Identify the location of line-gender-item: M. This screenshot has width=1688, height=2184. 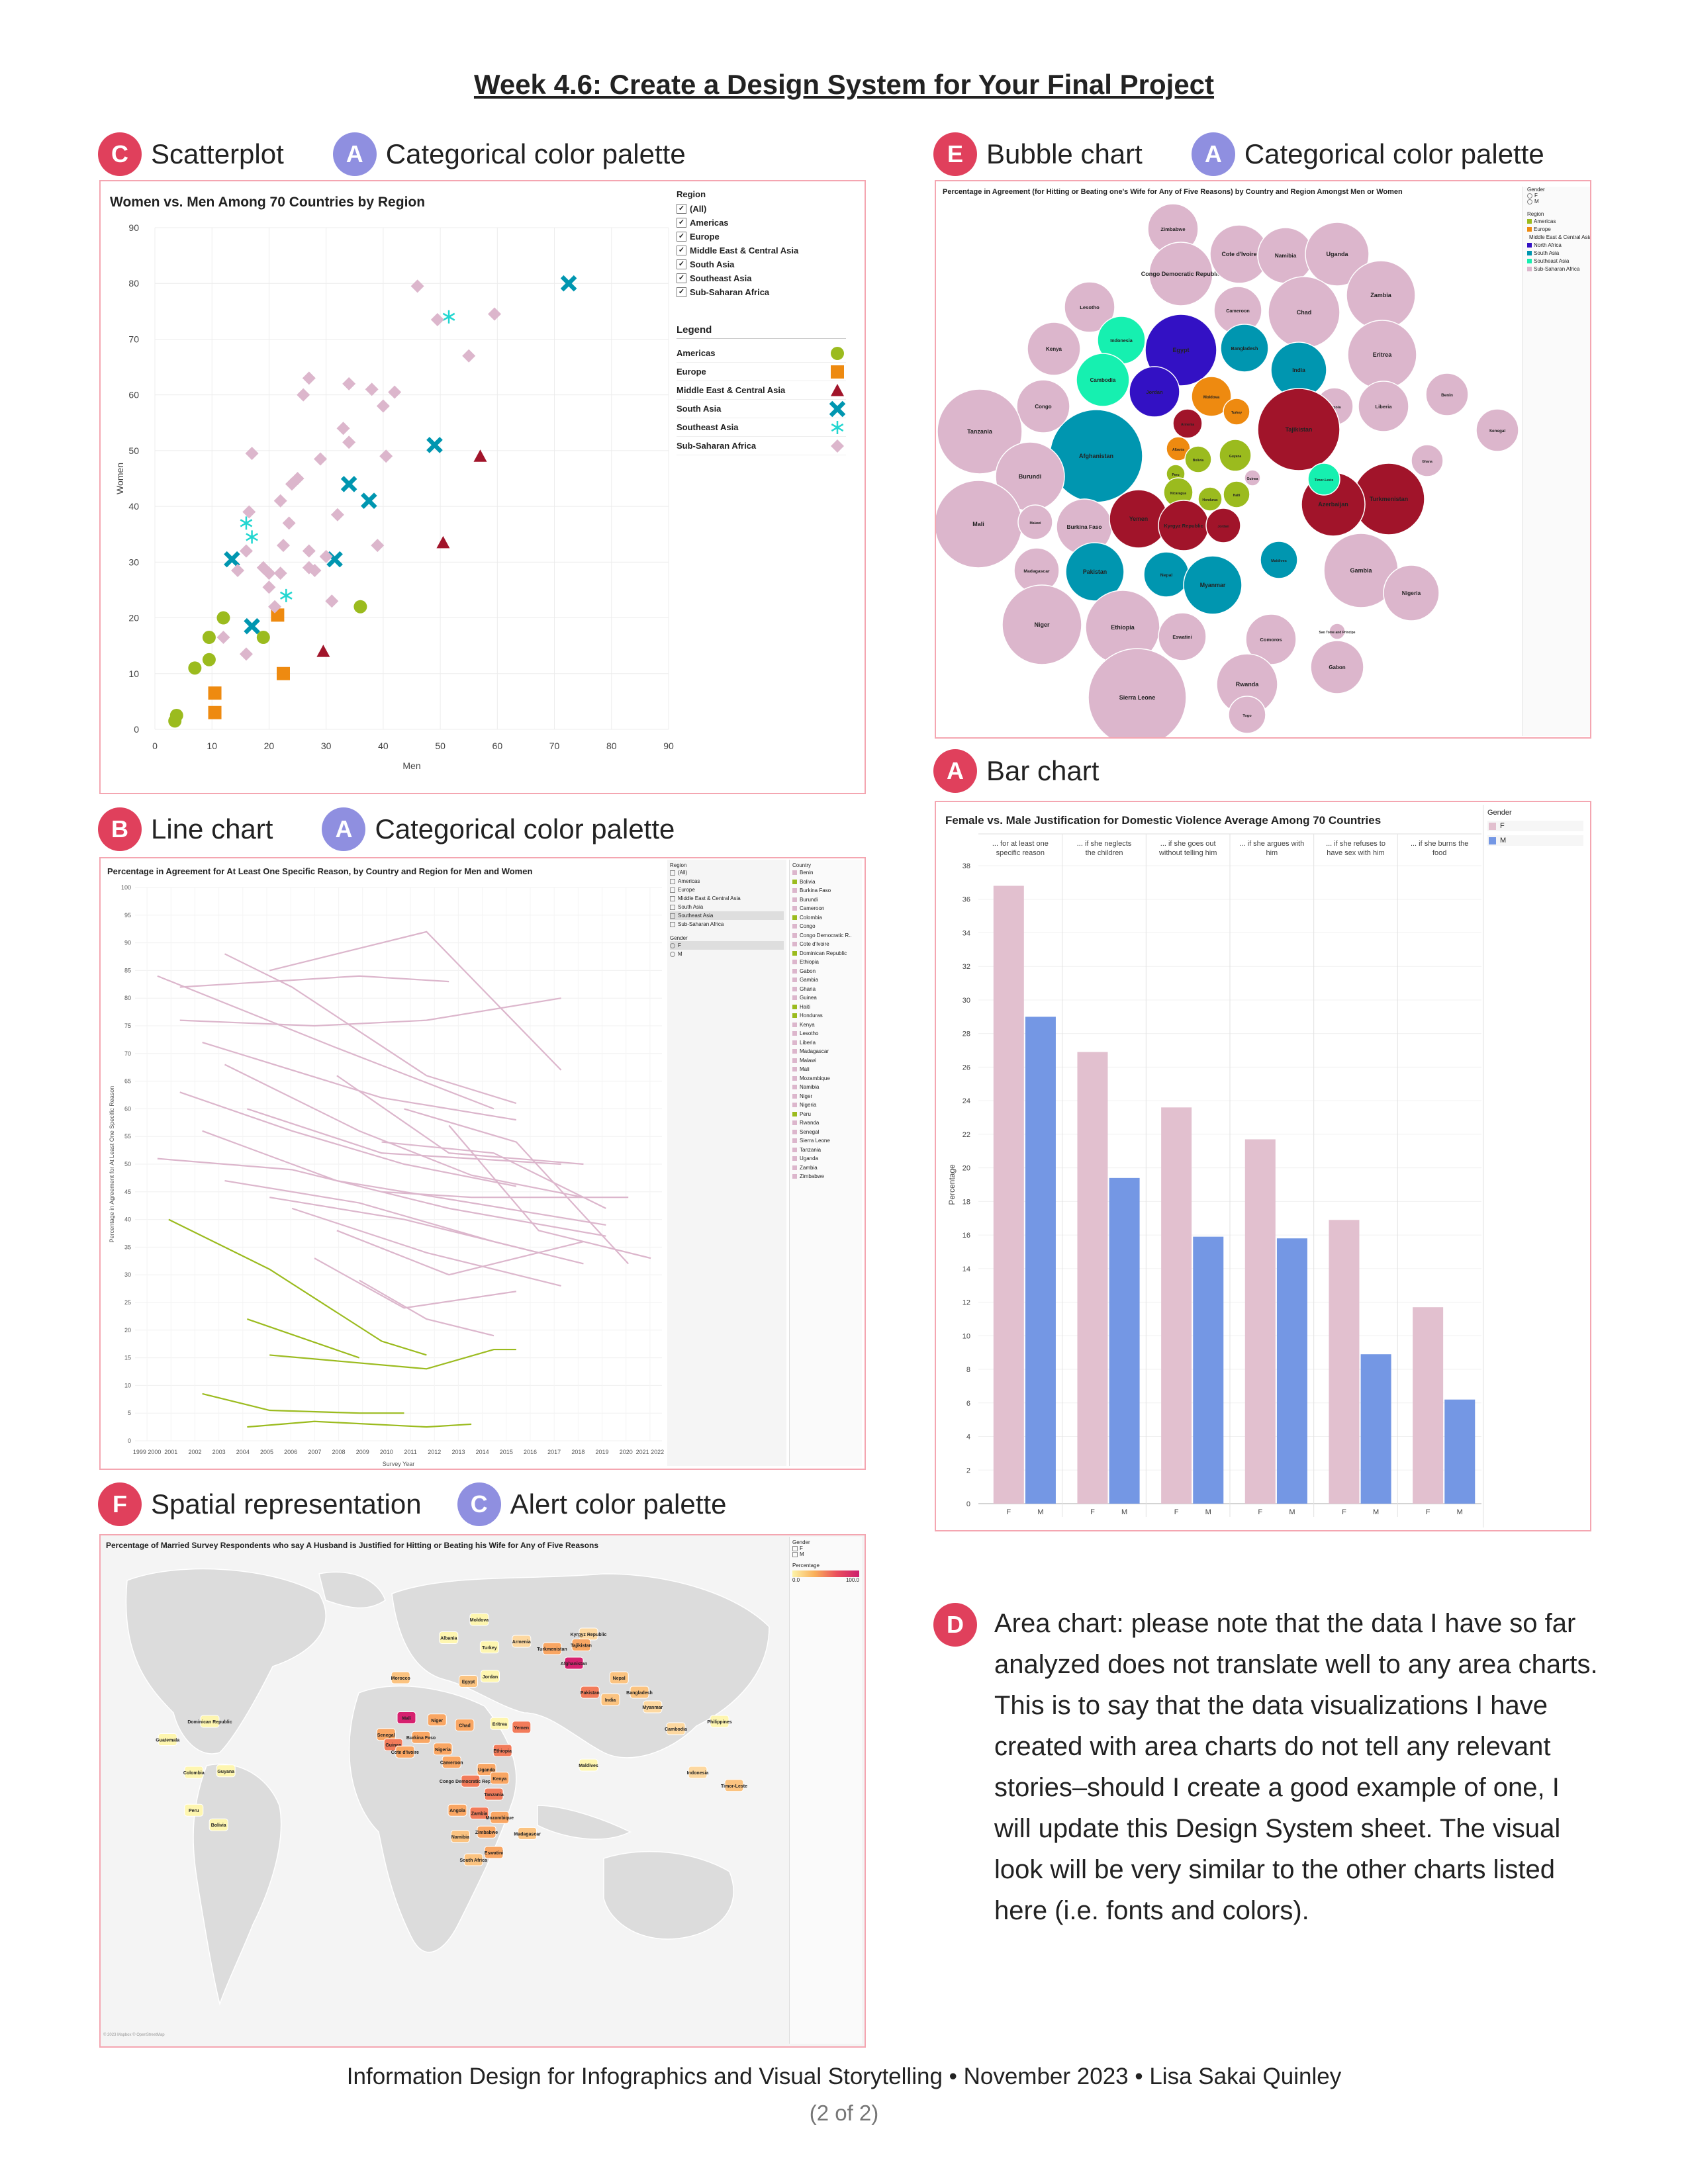
(727, 954).